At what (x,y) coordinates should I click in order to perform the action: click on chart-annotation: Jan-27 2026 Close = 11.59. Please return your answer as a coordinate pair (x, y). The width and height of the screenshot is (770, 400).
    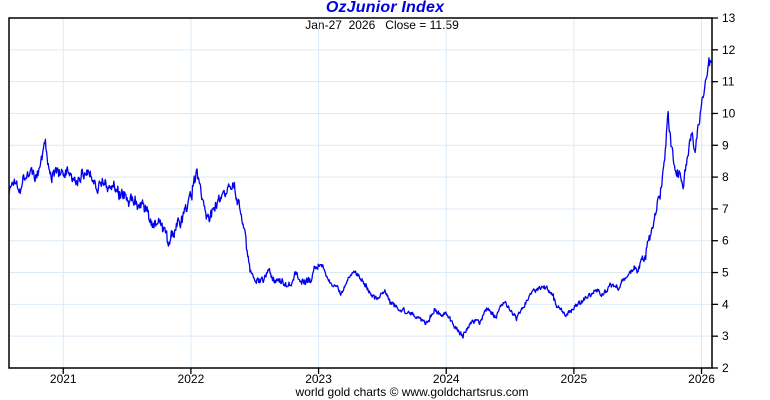
    Looking at the image, I should click on (382, 25).